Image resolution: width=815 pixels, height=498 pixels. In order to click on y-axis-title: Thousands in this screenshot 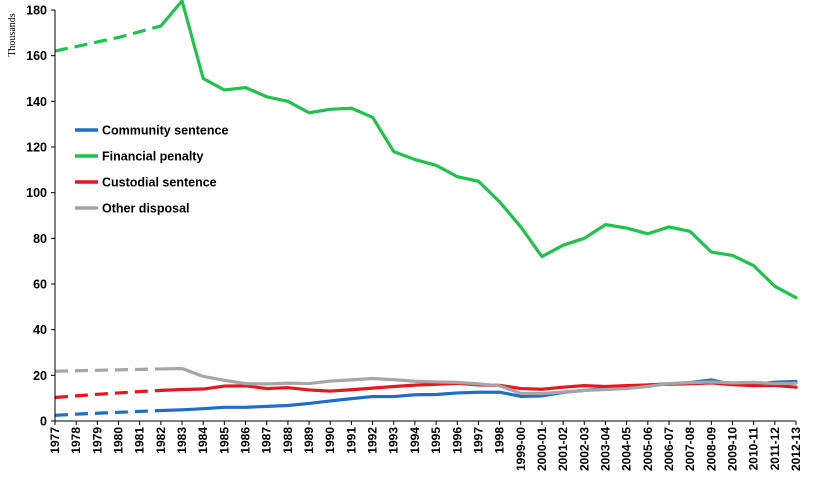, I will do `click(12, 34)`.